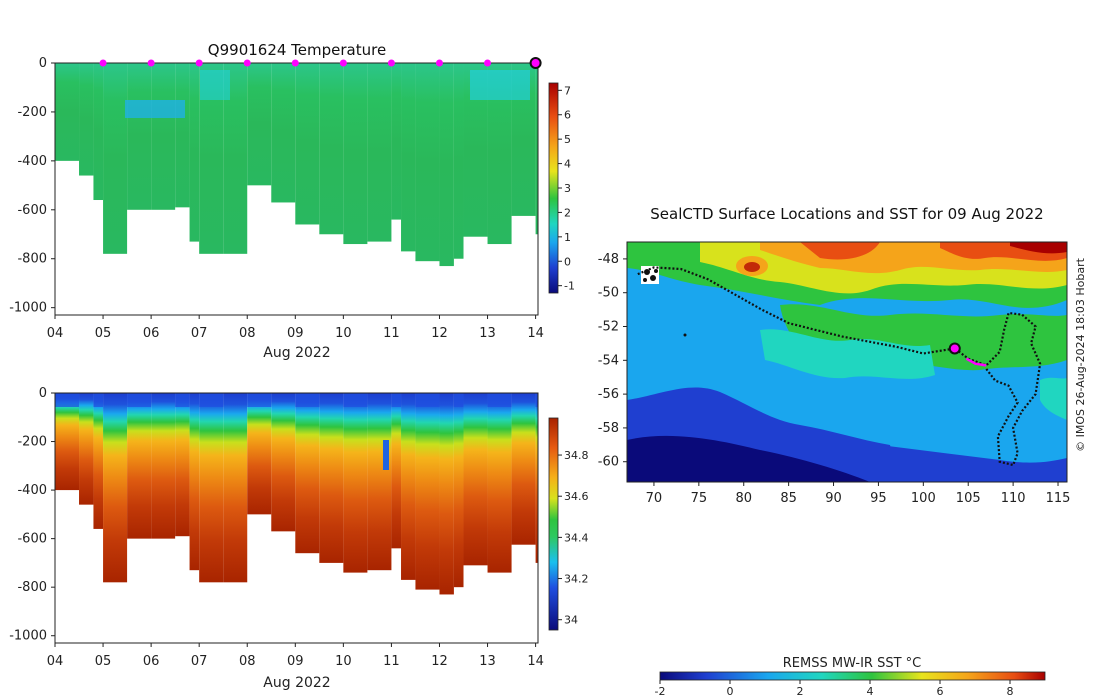 Image resolution: width=1100 pixels, height=700 pixels. I want to click on cold-anomaly, so click(155, 109).